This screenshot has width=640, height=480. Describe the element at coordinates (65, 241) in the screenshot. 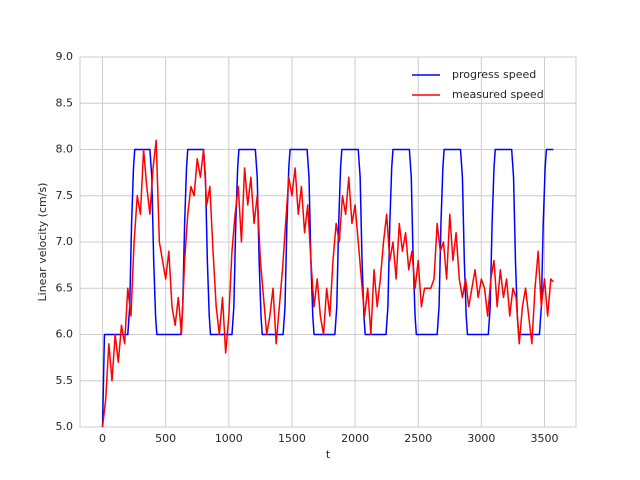

I see `y-tick-label: 7.0` at that location.